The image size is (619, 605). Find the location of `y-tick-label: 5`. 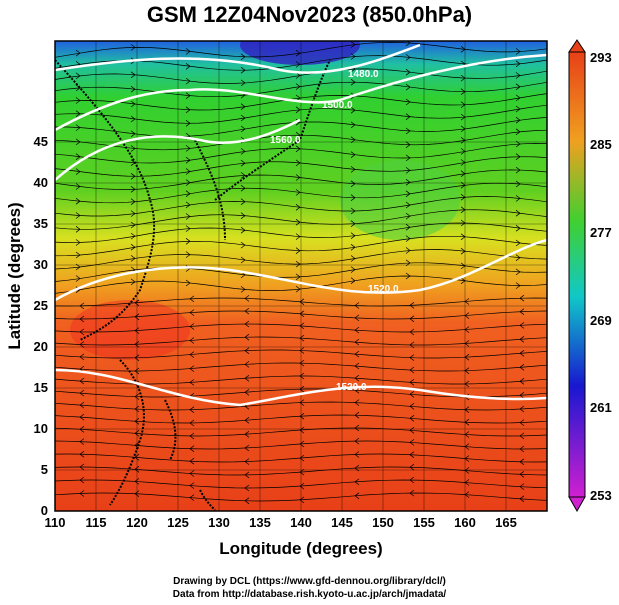

y-tick-label: 5 is located at coordinates (44, 469).